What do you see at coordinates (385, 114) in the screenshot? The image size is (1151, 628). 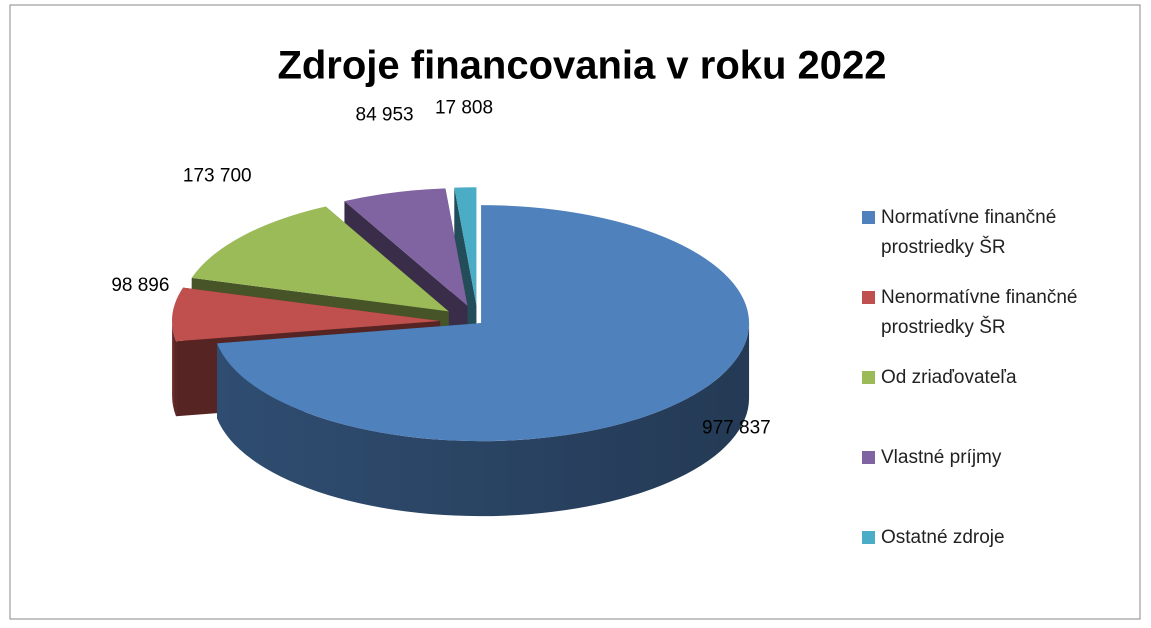 I see `data-label: 84 953` at bounding box center [385, 114].